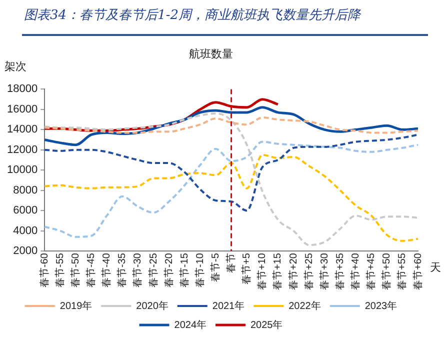  Describe the element at coordinates (211, 54) in the screenshot. I see `chart-subtitle: 航班数量` at that location.